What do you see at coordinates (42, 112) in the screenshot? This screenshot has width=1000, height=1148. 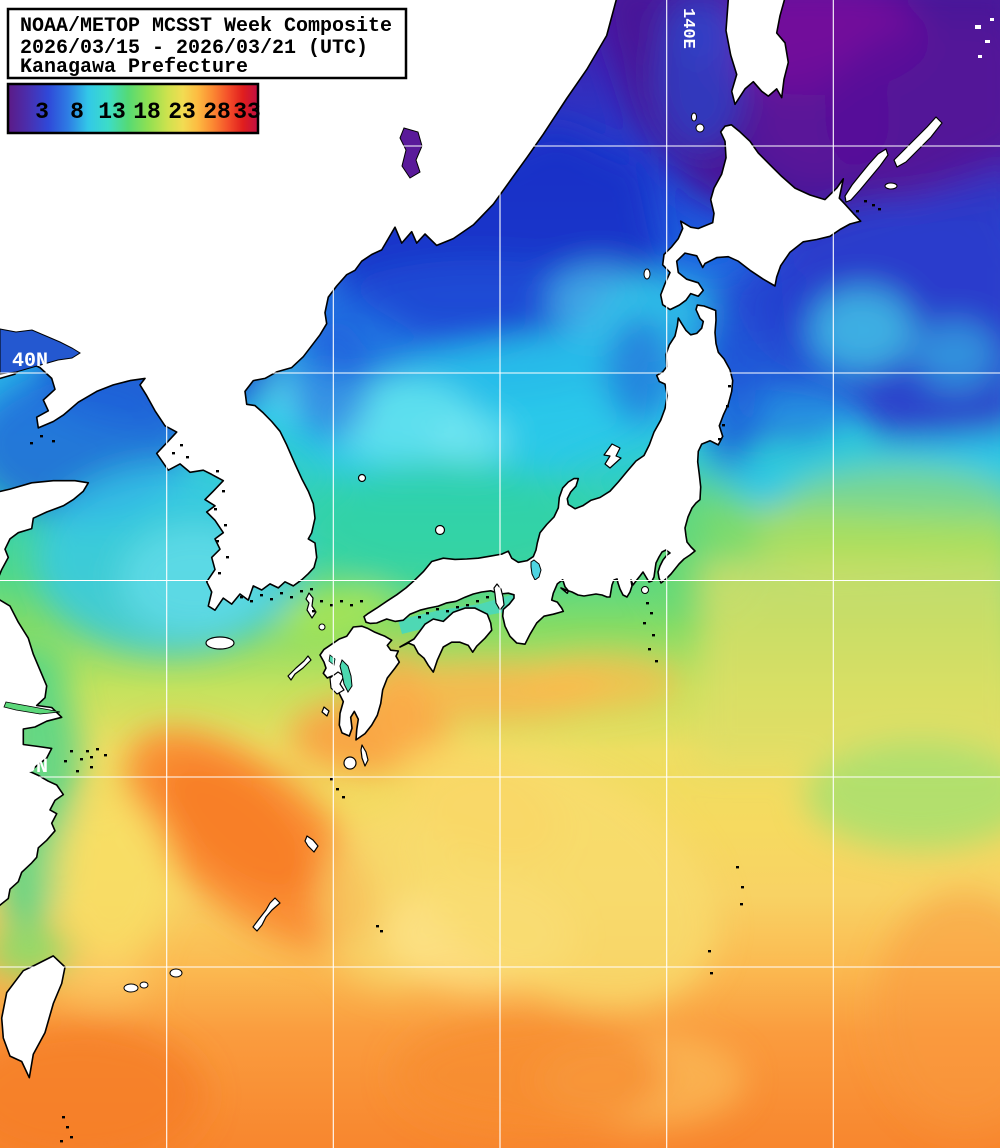 I see `svg-text: 3` at bounding box center [42, 112].